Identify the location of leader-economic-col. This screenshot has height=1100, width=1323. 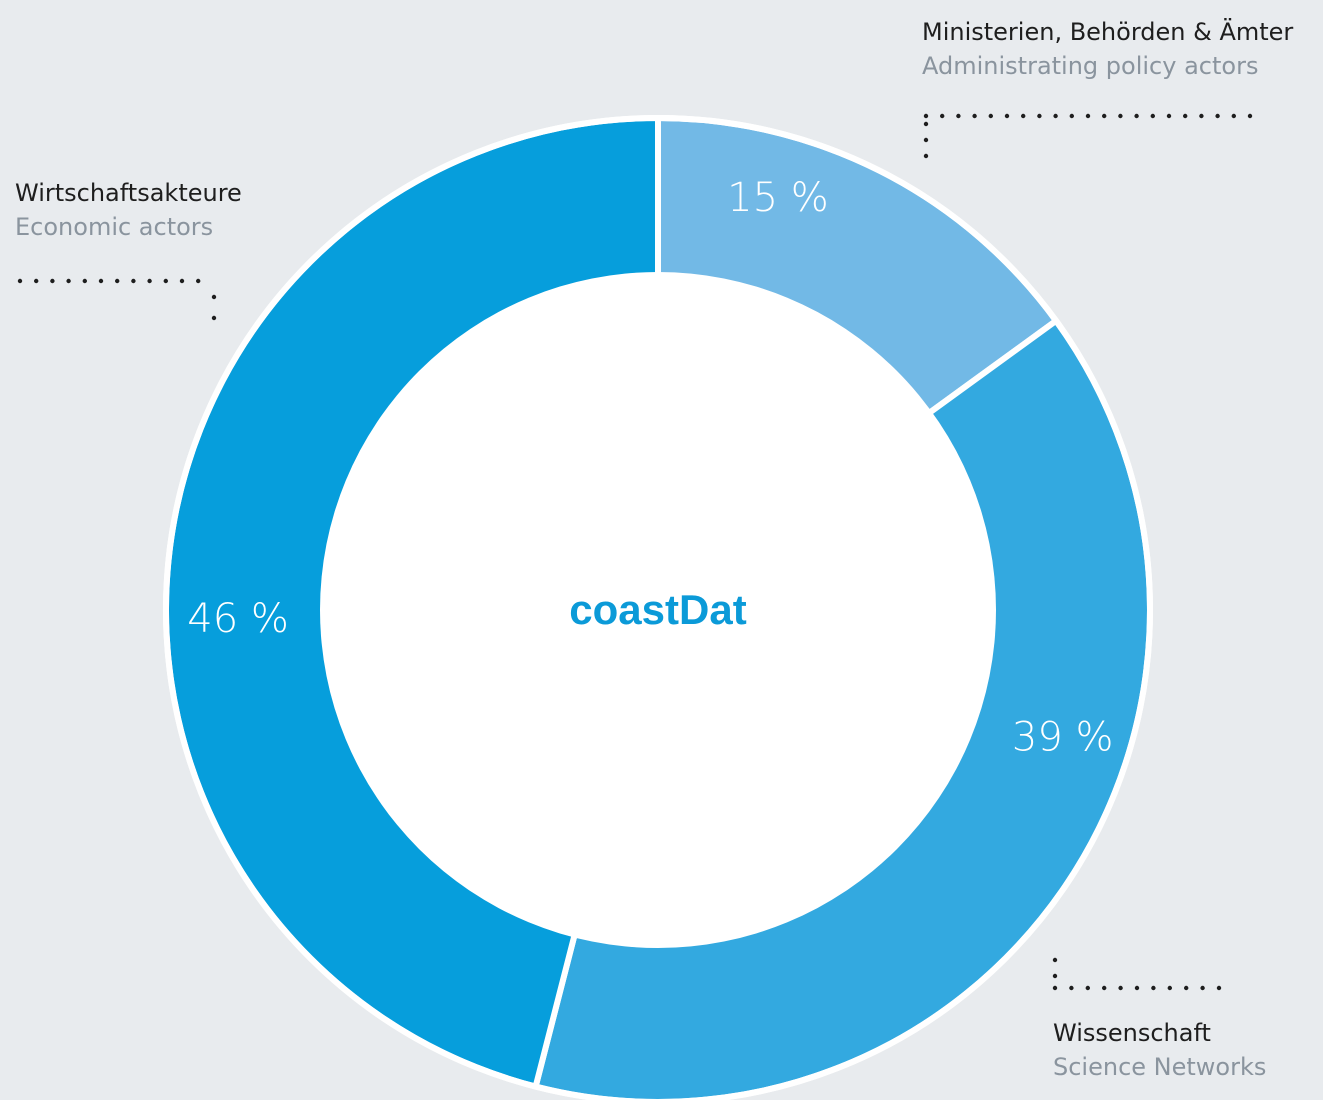
(214, 307).